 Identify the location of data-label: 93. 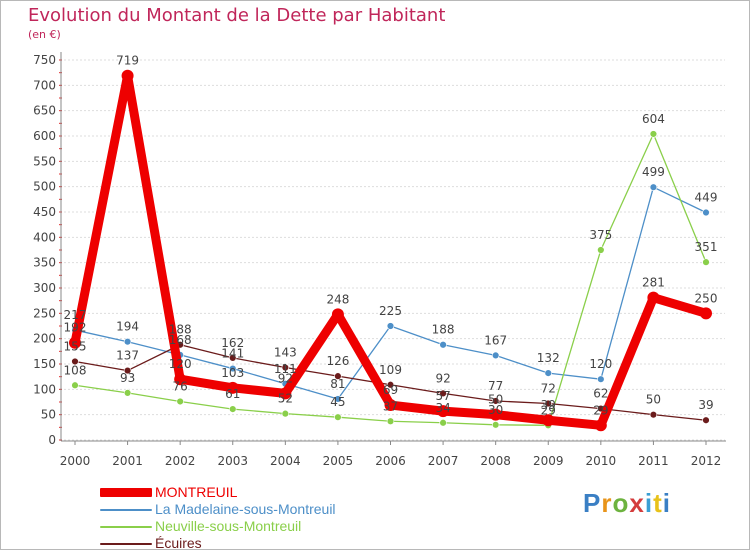
(127, 378).